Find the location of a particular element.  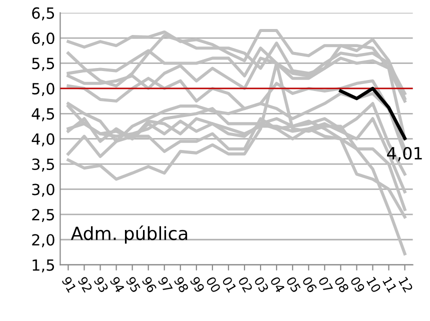

x-tick-label: 10 is located at coordinates (374, 285).